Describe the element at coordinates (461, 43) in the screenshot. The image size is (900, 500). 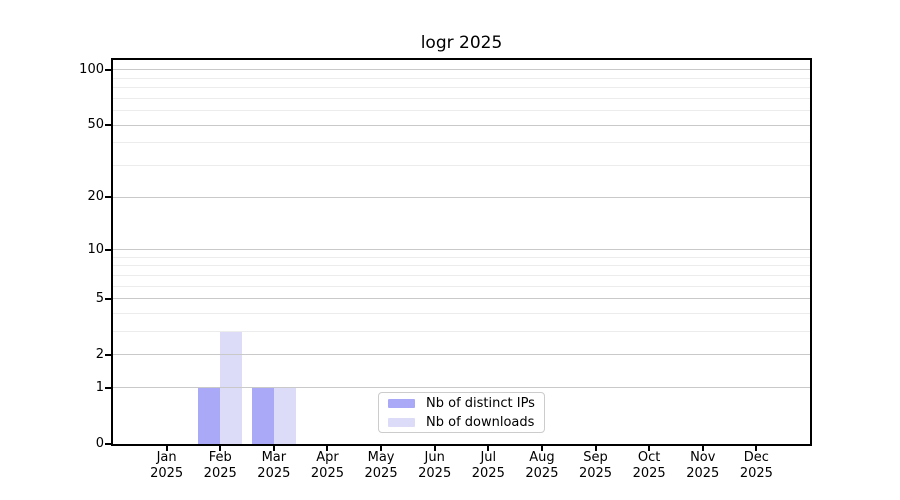
I see `chart-title: logr 2025` at that location.